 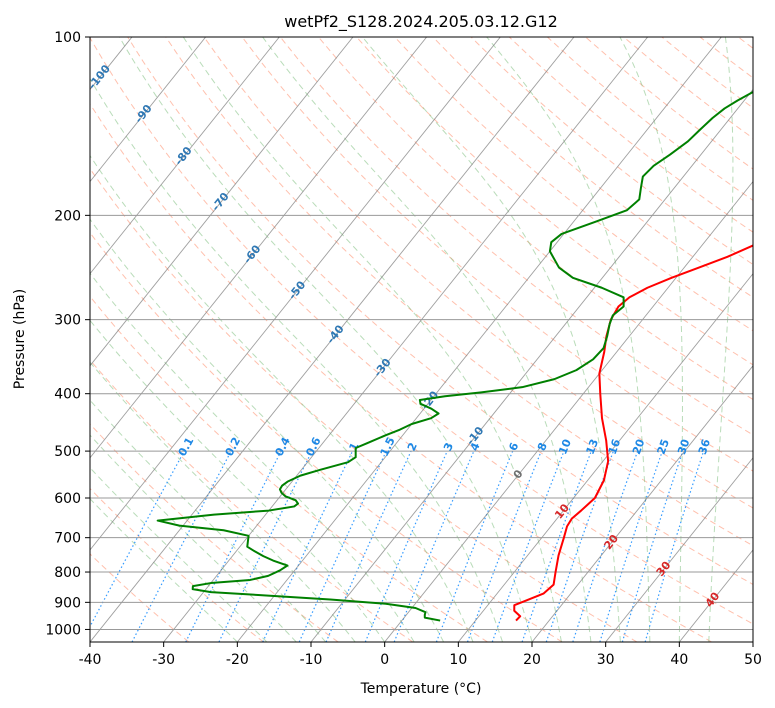 I want to click on x-tick-label: 50, so click(x=753, y=660).